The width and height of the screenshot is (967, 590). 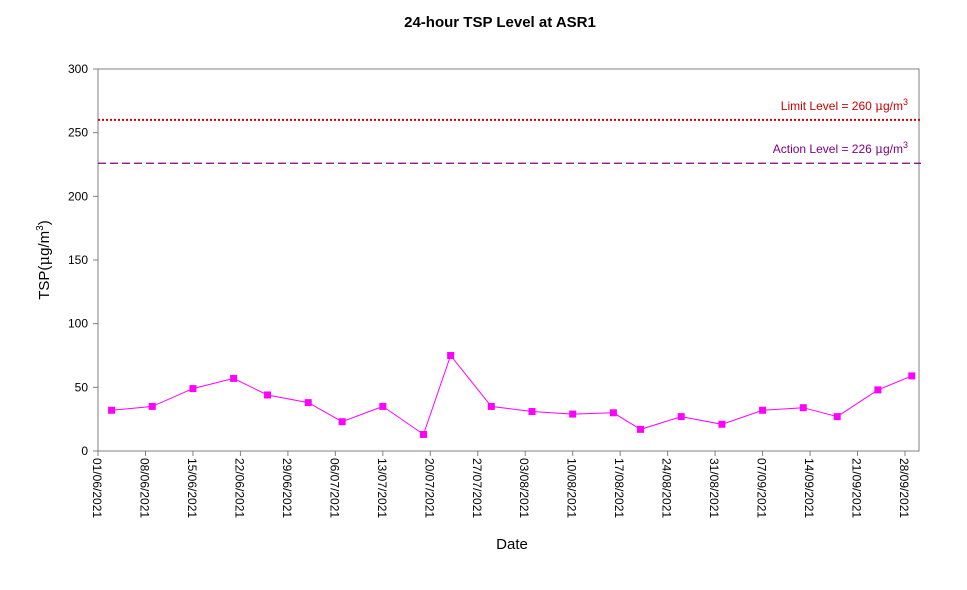 I want to click on x-tick-label: 22/06/2021, so click(x=239, y=488).